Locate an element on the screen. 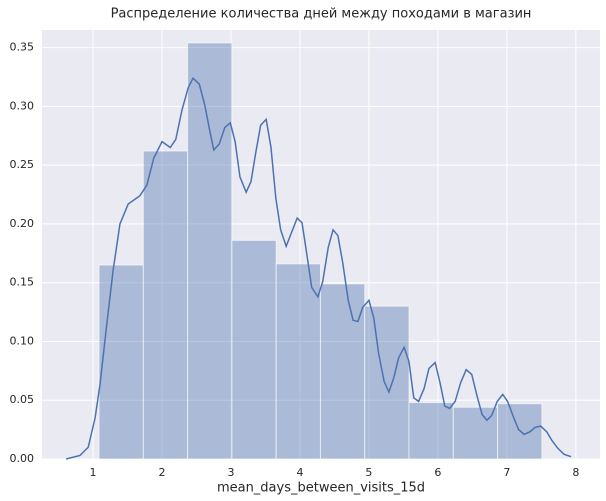 The height and width of the screenshot is (501, 606). x-tick-label: 3 is located at coordinates (230, 472).